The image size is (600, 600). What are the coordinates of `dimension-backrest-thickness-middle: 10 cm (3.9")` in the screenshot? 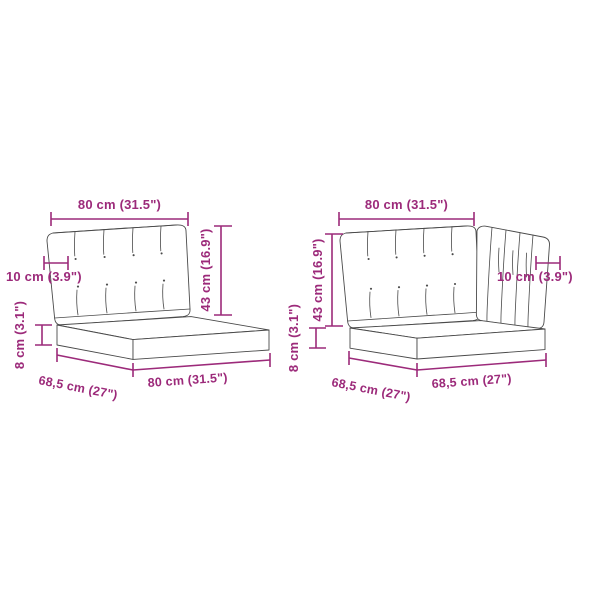 It's located at (44, 270).